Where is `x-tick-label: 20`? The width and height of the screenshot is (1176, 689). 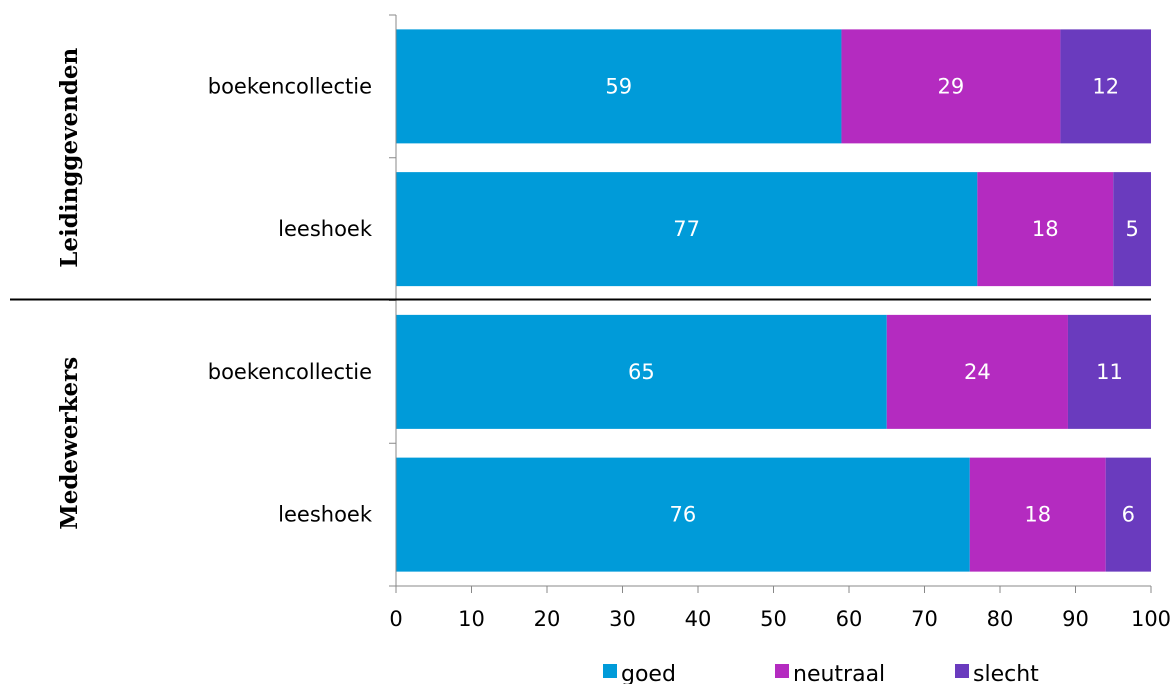
x-tick-label: 20 is located at coordinates (547, 619).